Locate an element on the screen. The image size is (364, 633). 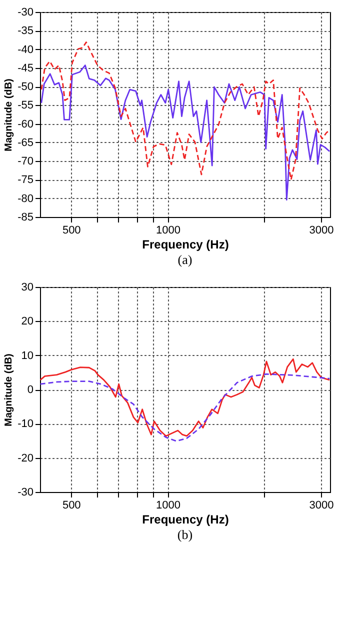
y-tick-label: -65 is located at coordinates (26, 142).